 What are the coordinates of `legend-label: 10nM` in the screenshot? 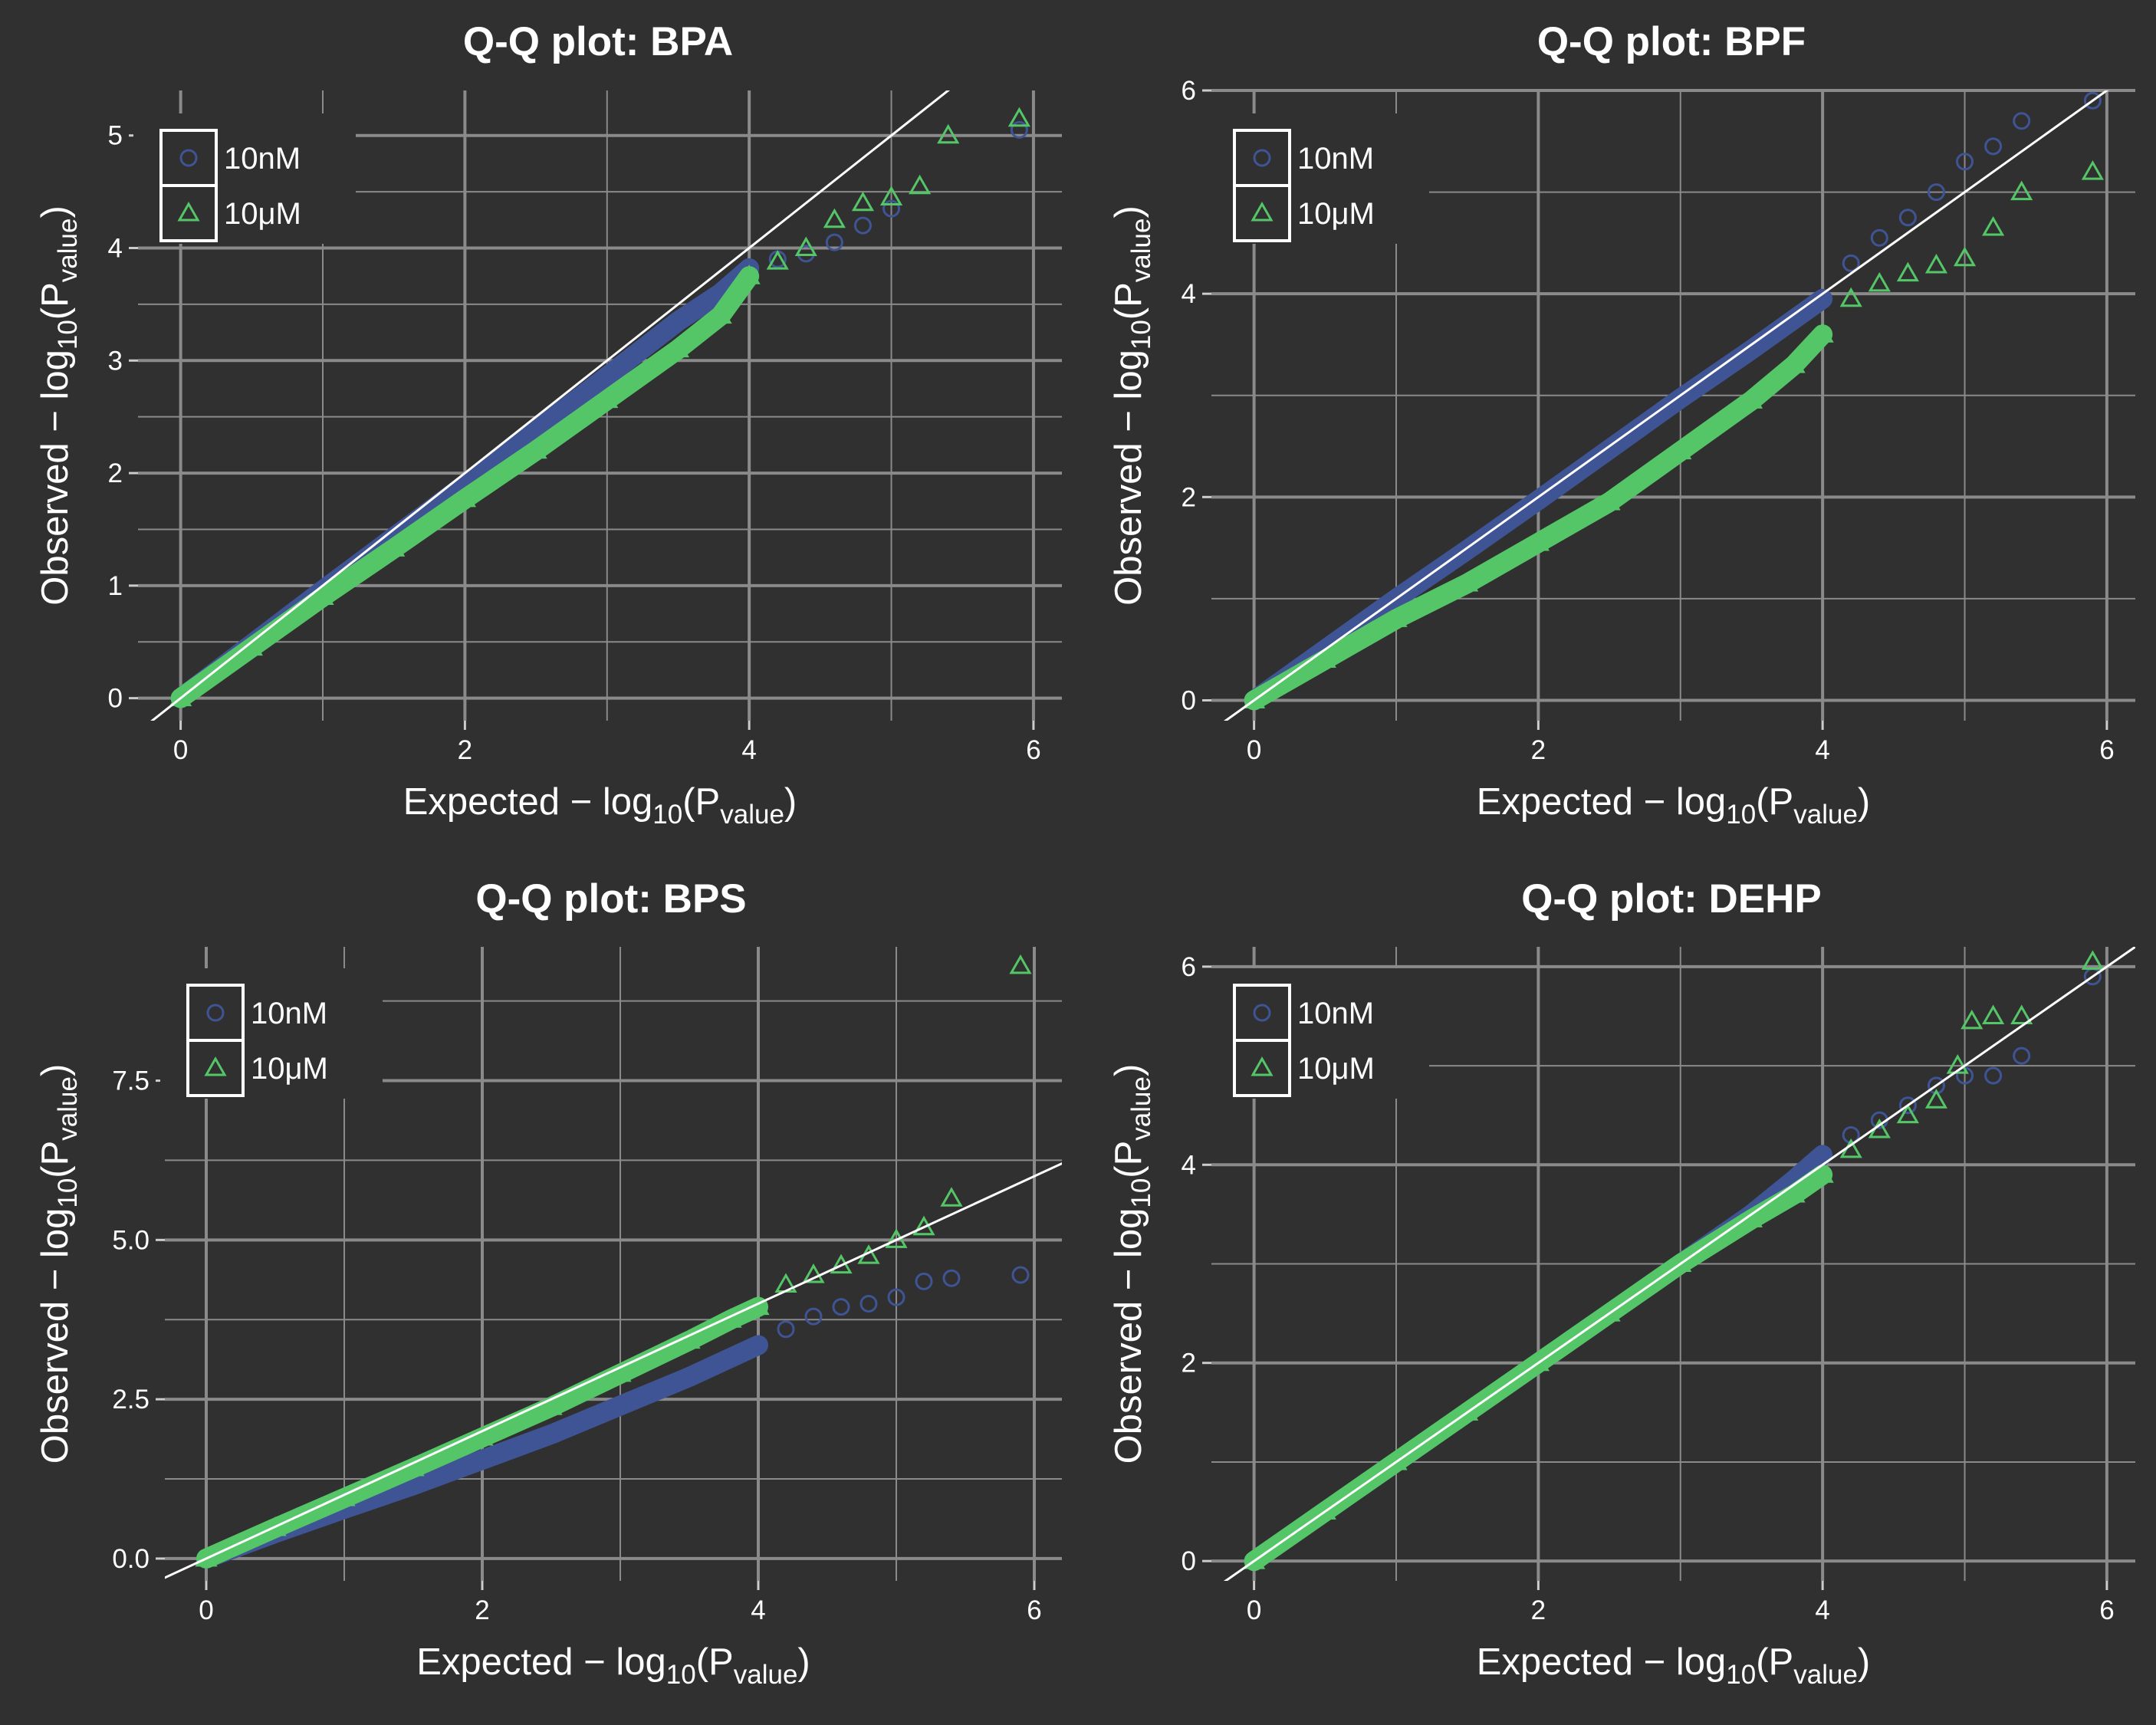 It's located at (289, 1014).